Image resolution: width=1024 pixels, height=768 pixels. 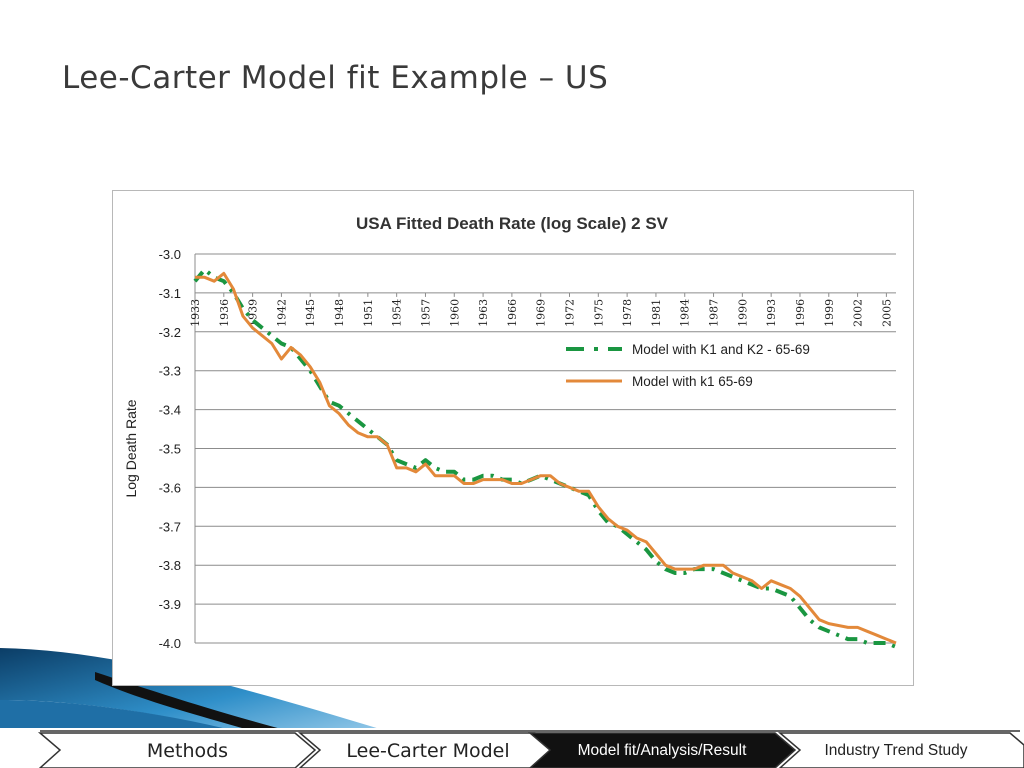 I want to click on x-tick-label: 1993, so click(x=771, y=313).